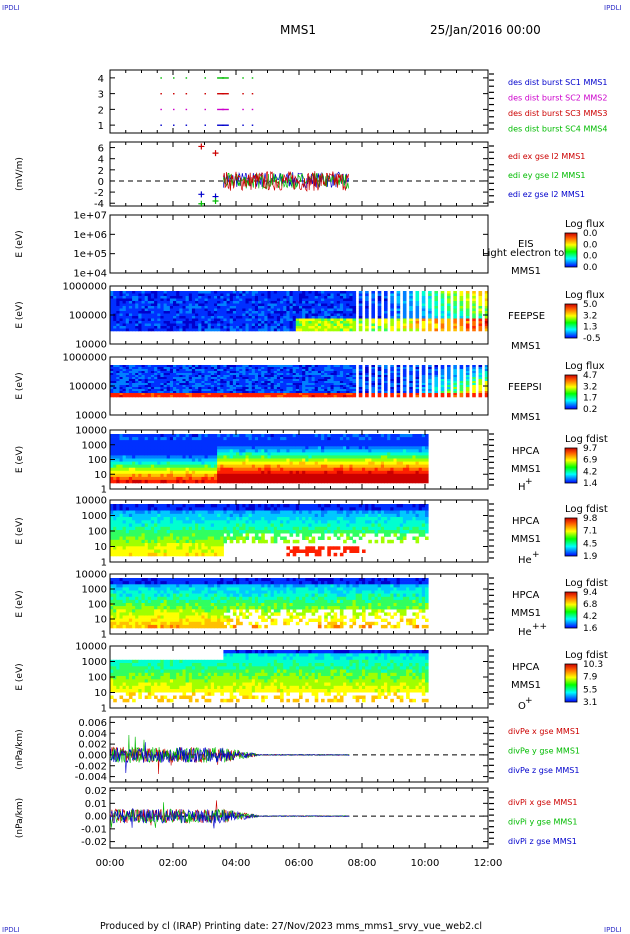 The image size is (630, 934). I want to click on edi-ytick-label: 2, so click(101, 171).